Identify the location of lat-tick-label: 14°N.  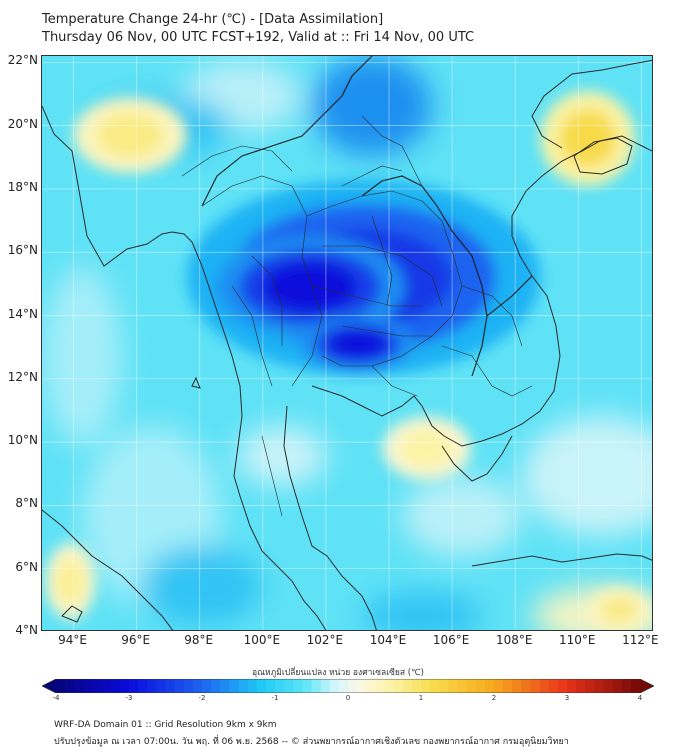
(22, 313).